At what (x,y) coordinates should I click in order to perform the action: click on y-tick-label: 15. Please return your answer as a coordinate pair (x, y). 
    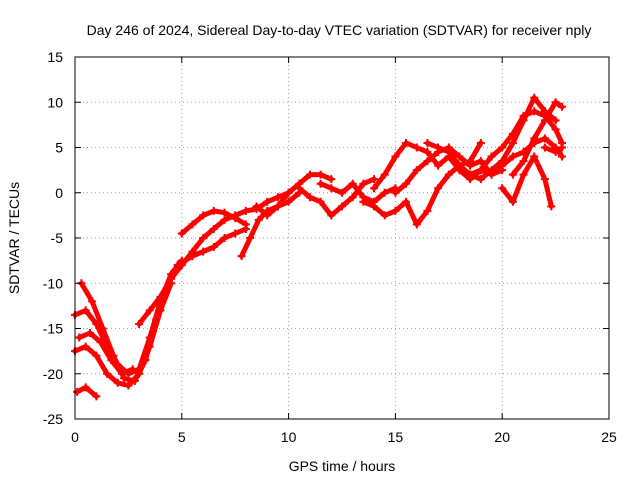
    Looking at the image, I should click on (55, 57).